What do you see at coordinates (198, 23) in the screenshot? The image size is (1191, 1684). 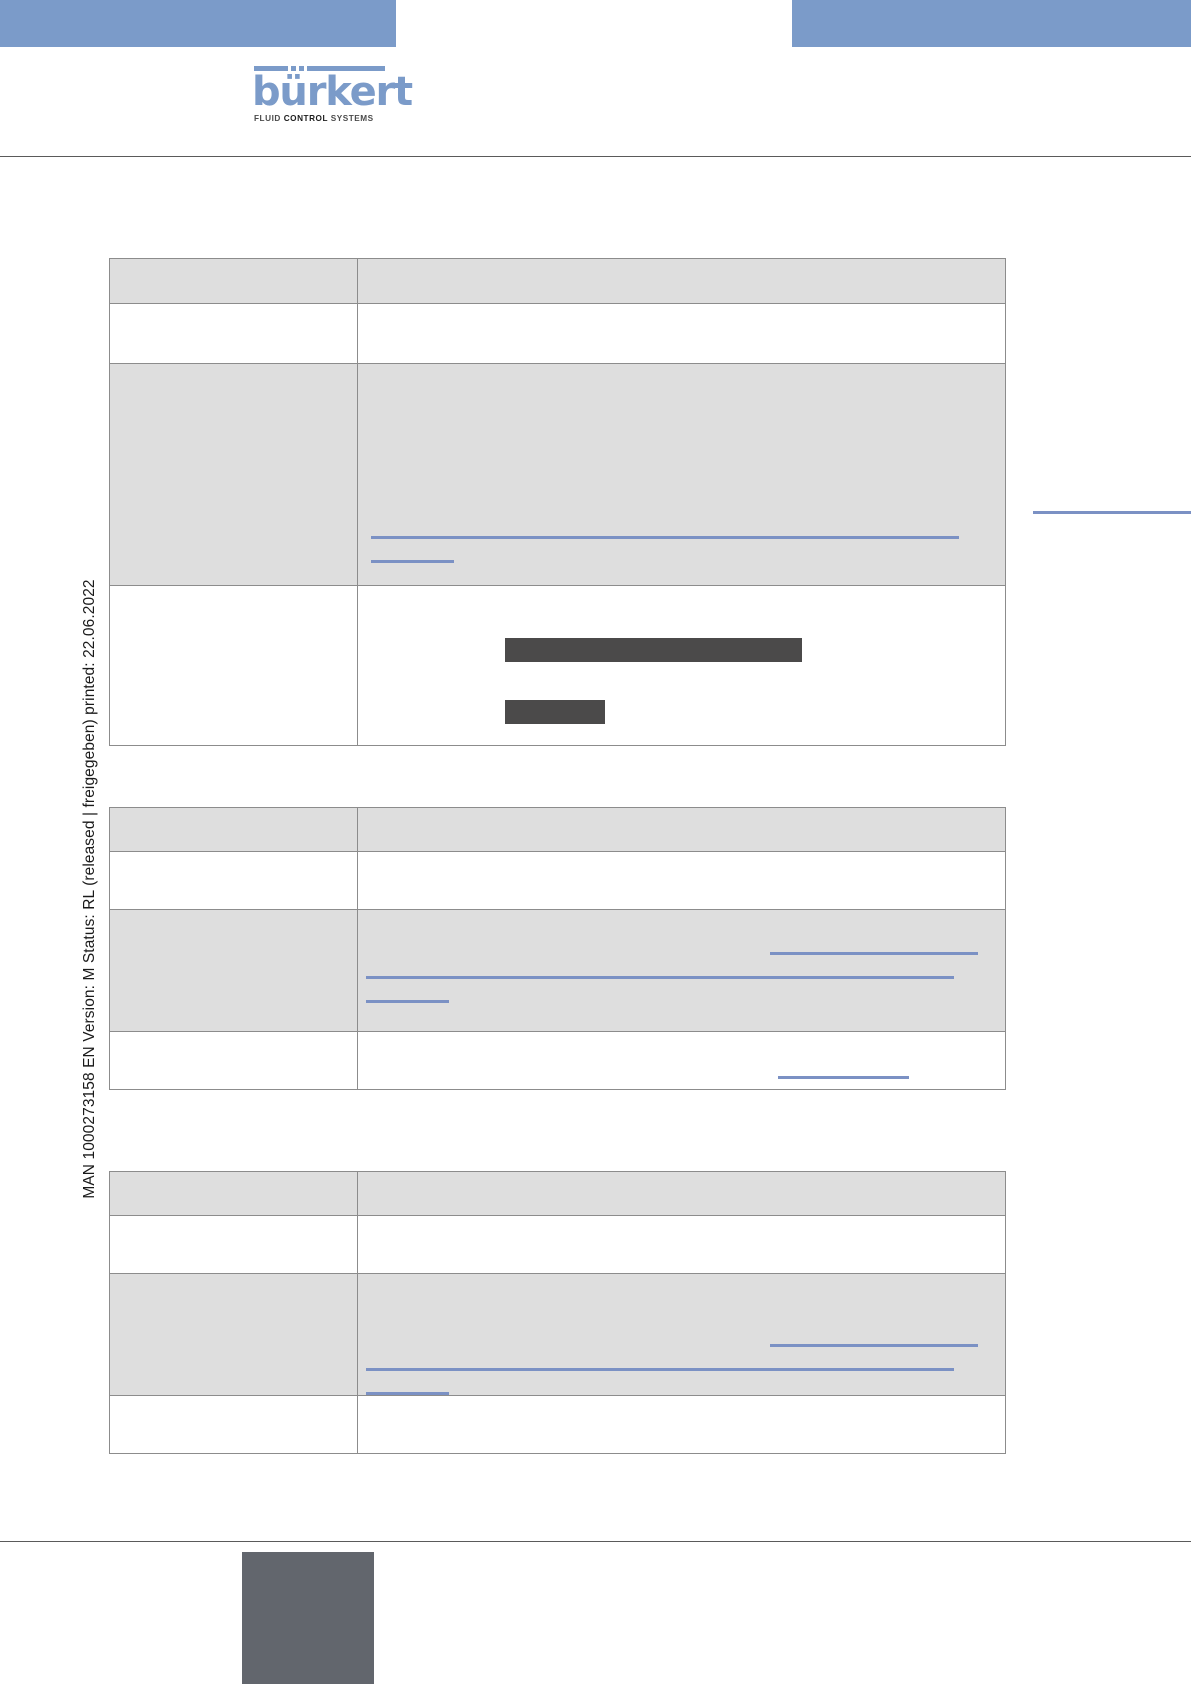 I see `header-accent-bar-left` at bounding box center [198, 23].